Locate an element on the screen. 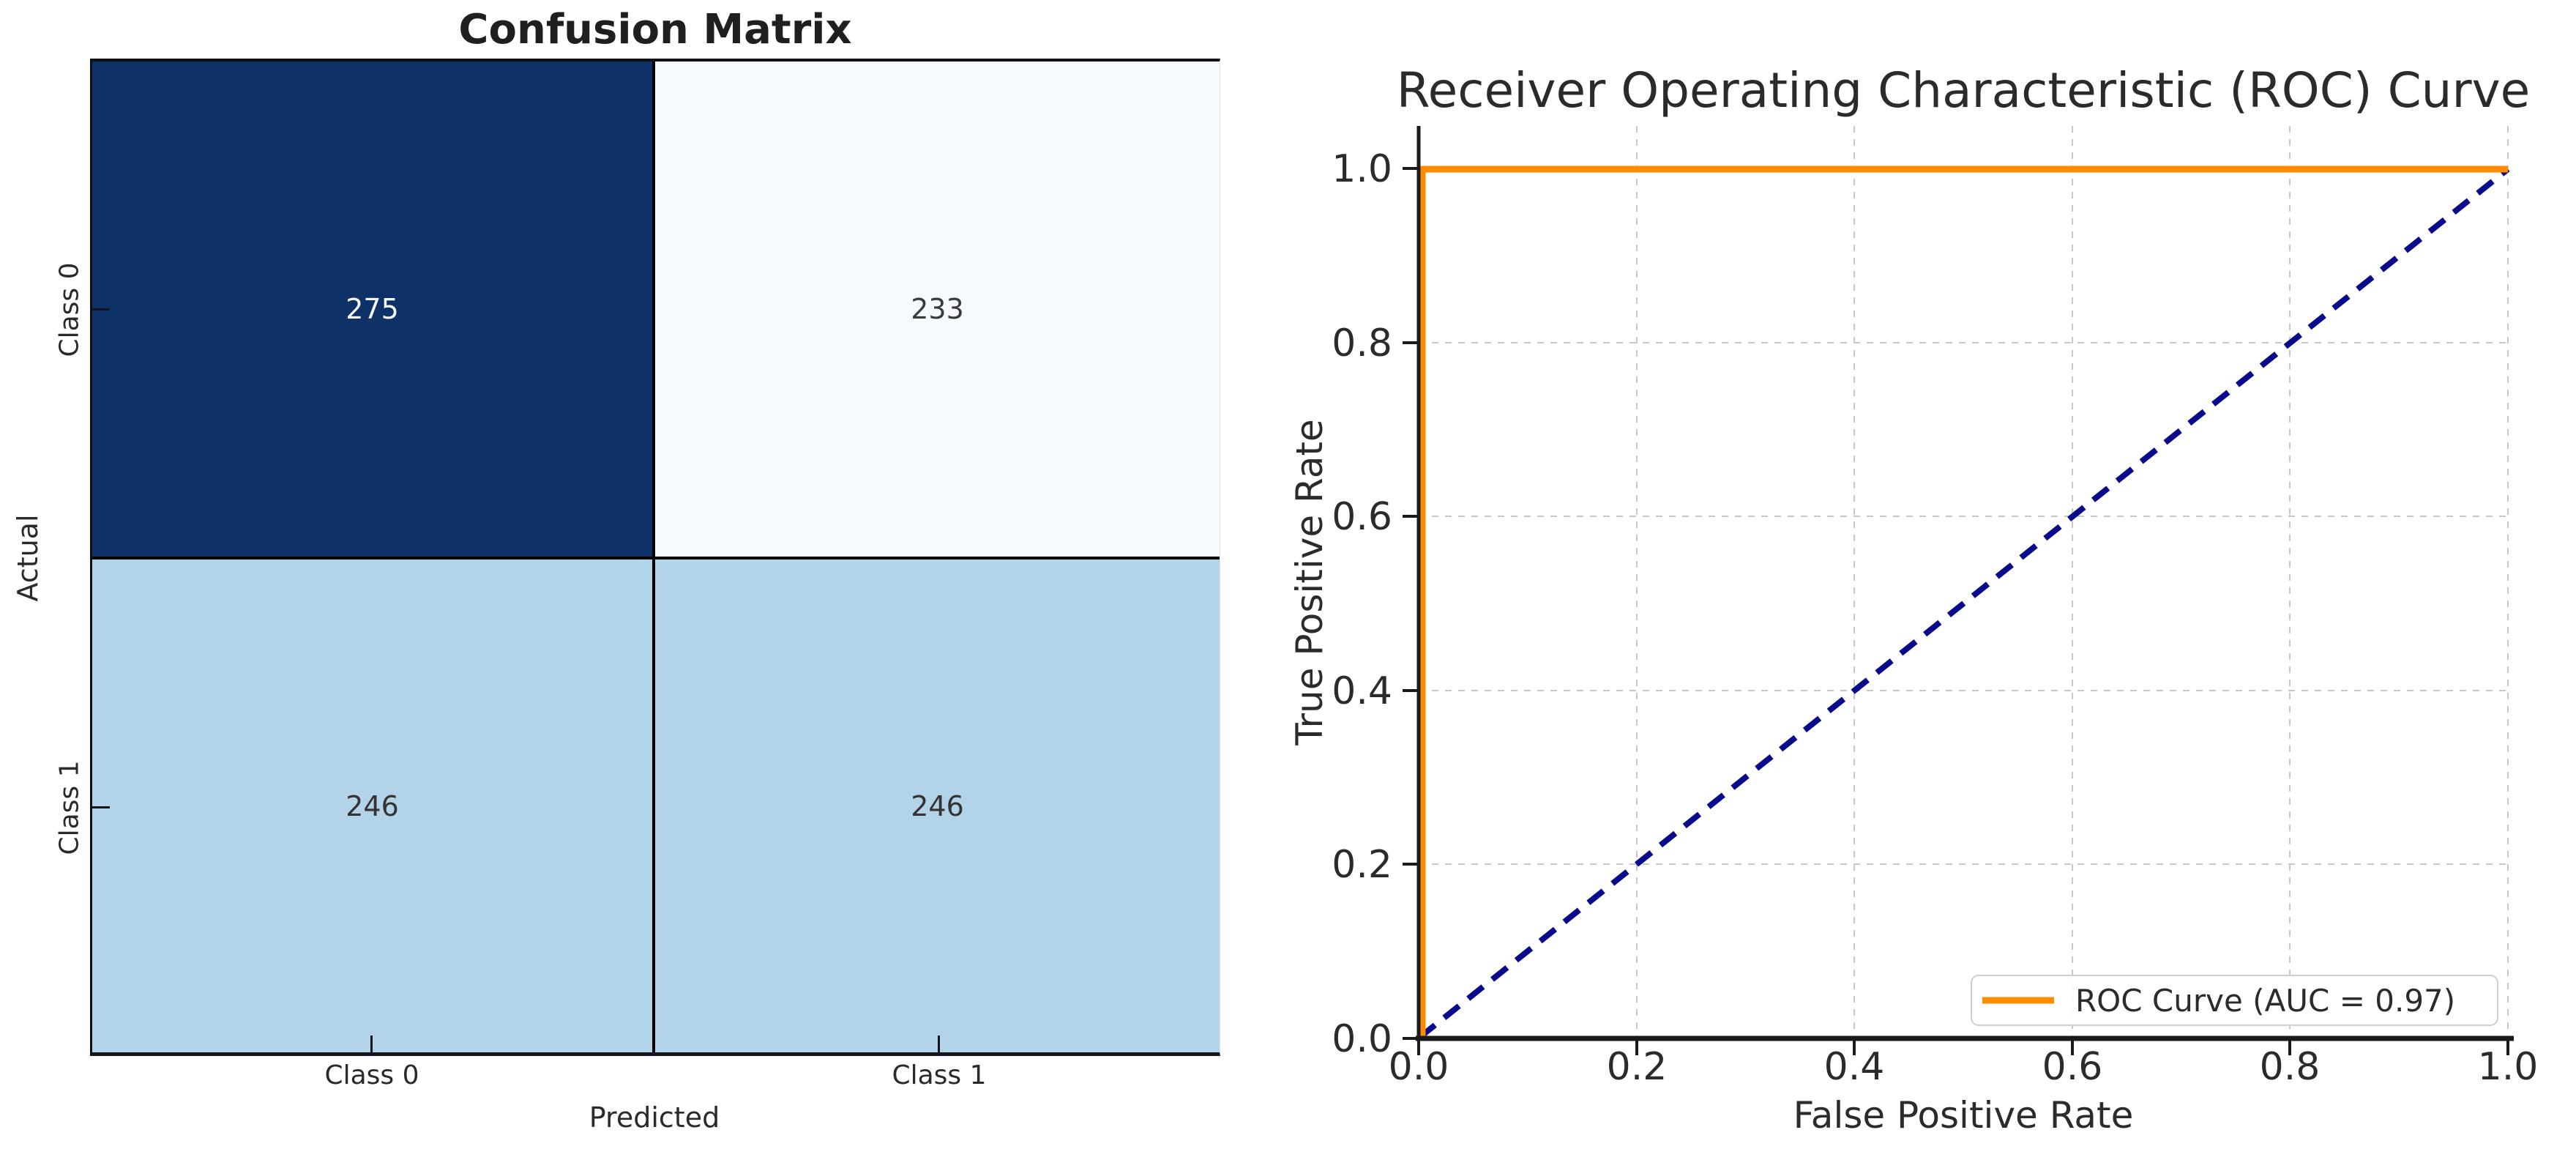 The image size is (2576, 1149). roc-ytick-0.0: 0.0 is located at coordinates (1362, 1039).